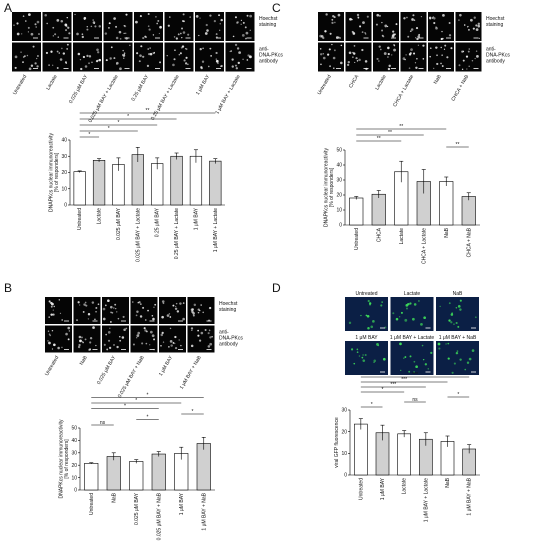  Describe the element at coordinates (276, 8) in the screenshot. I see `panel-letter: C` at that location.